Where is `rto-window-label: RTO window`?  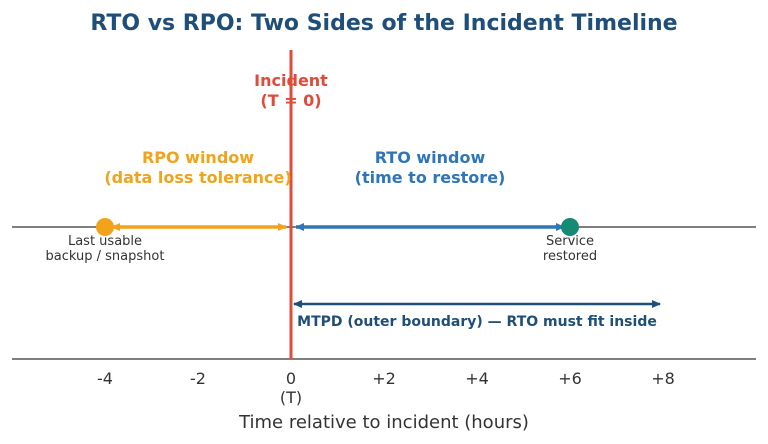
rto-window-label: RTO window is located at coordinates (430, 157).